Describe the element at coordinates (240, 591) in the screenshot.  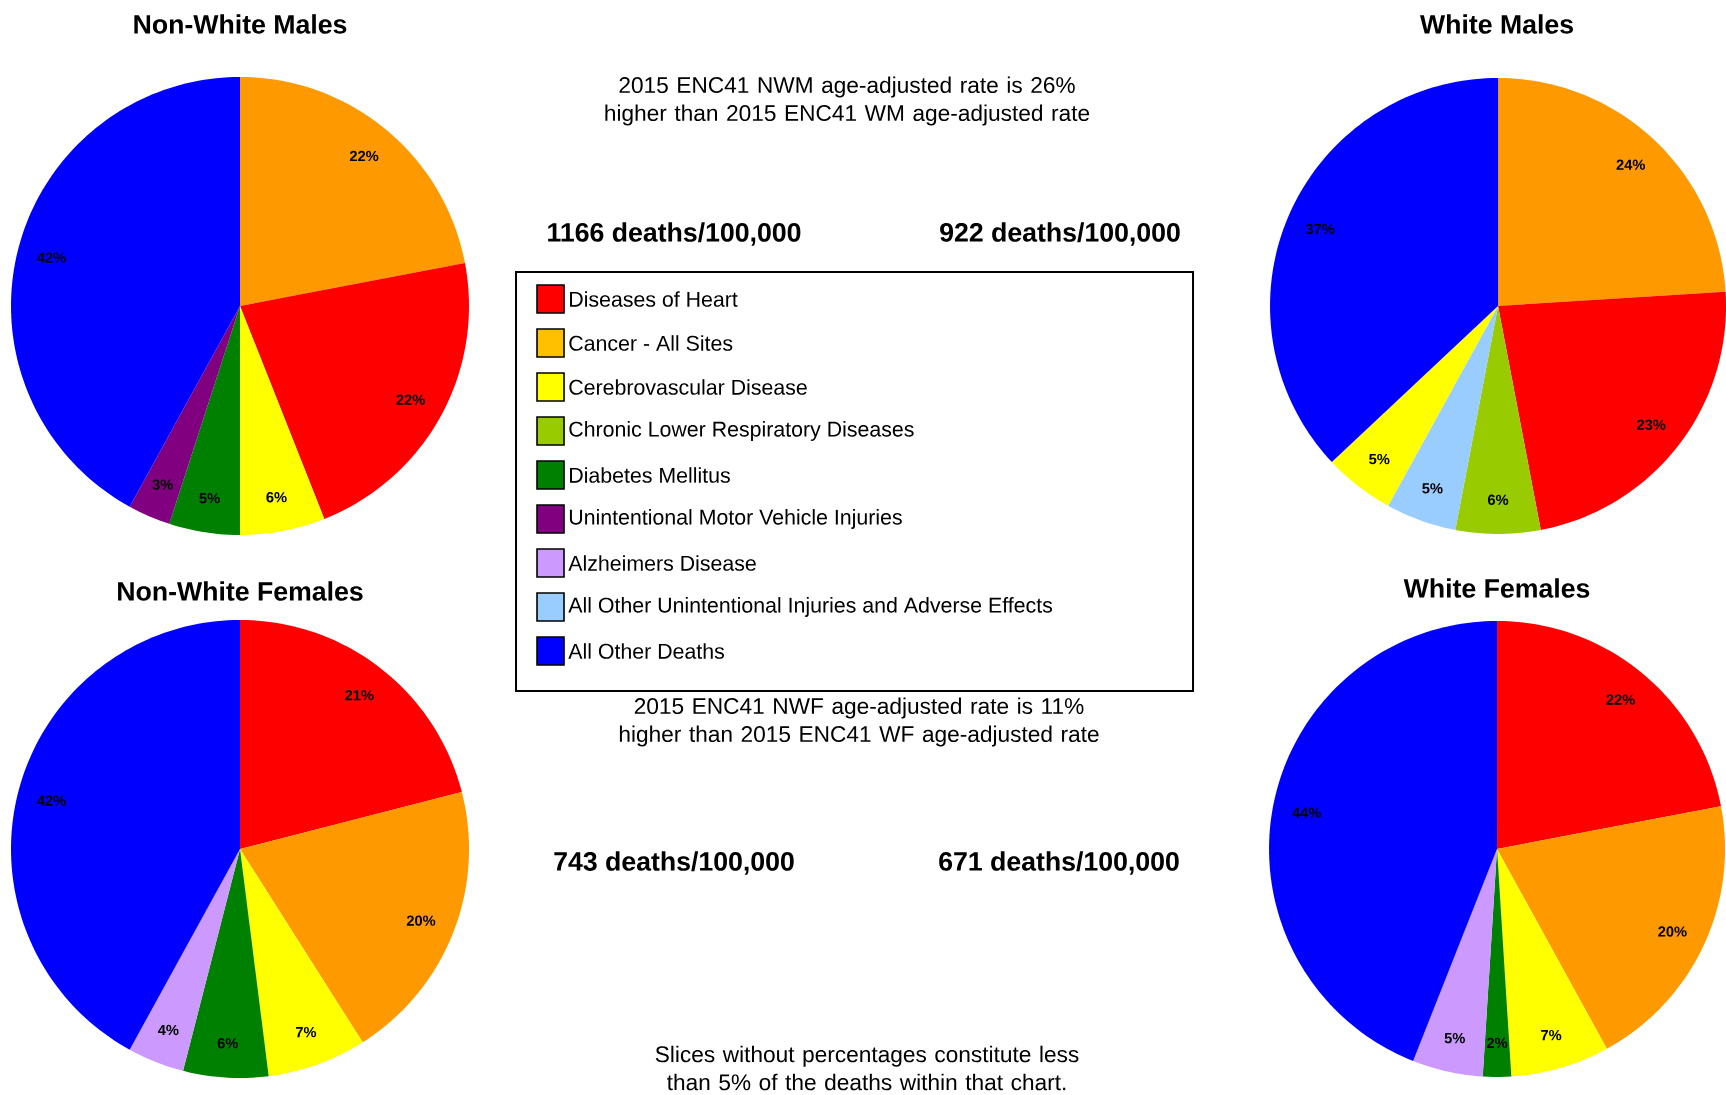
I see `chart-title: Non-White Females` at that location.